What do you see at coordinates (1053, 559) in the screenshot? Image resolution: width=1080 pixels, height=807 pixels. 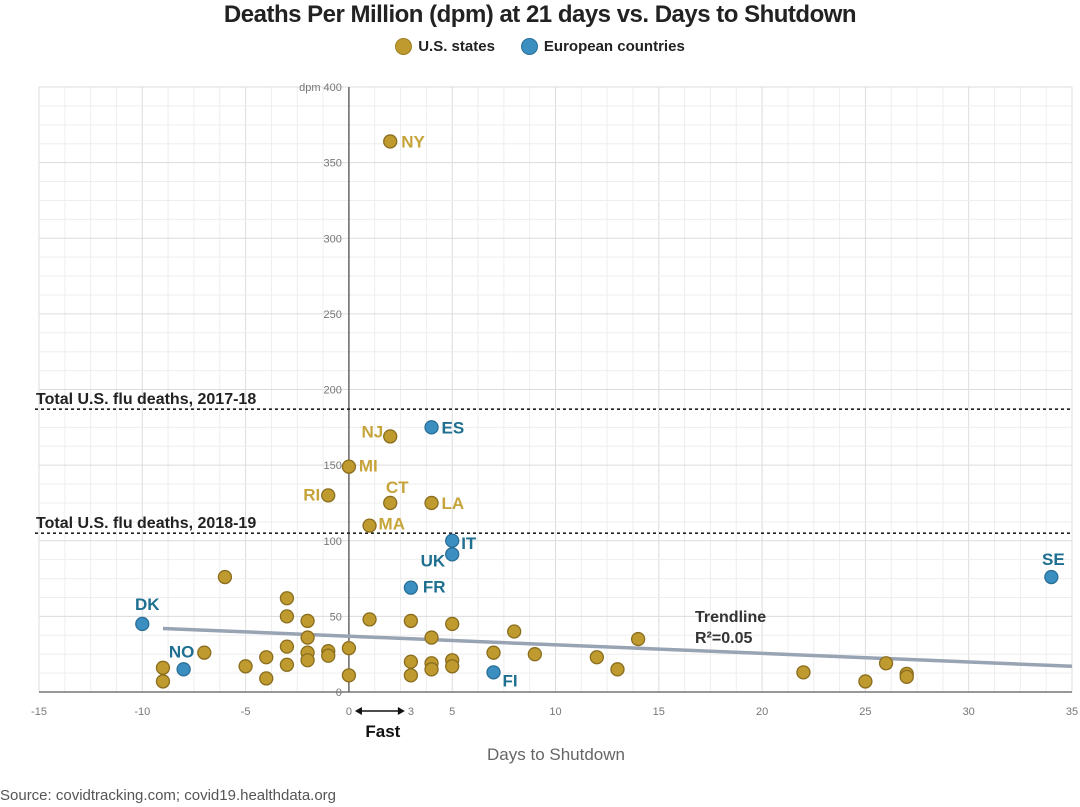 I see `data-label-se: SE` at bounding box center [1053, 559].